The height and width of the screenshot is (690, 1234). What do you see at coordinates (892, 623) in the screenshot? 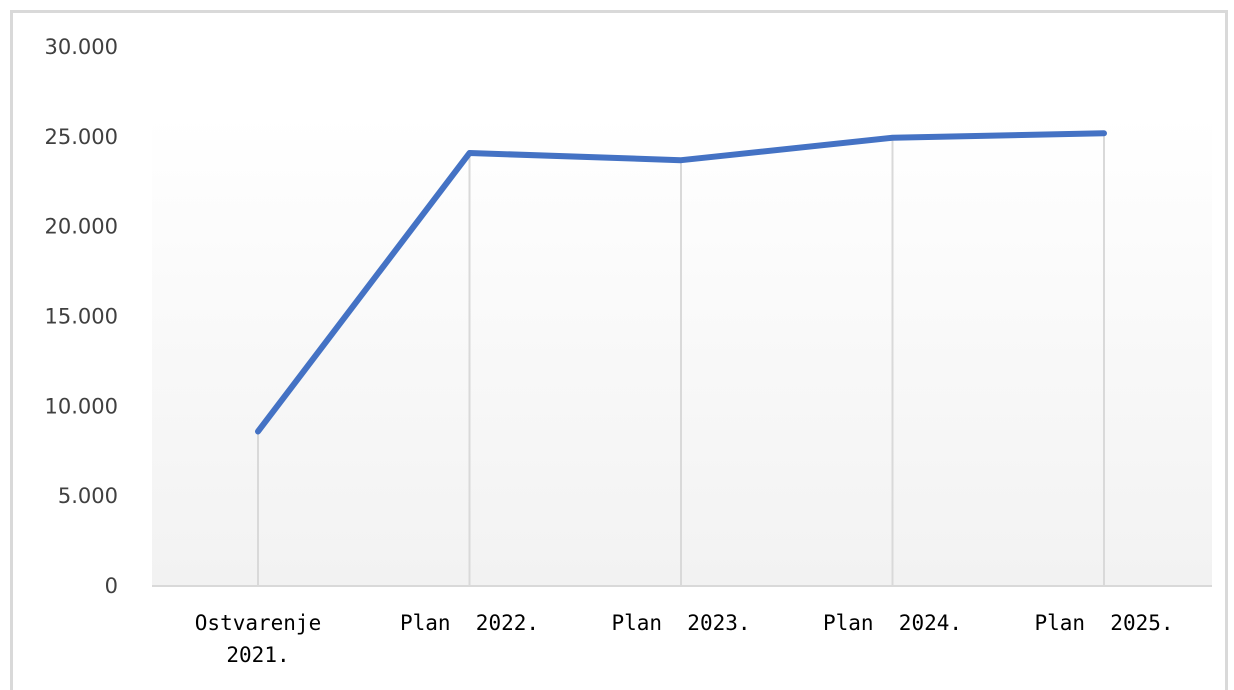
I see `x-tick-label: Plan 2024.` at bounding box center [892, 623].